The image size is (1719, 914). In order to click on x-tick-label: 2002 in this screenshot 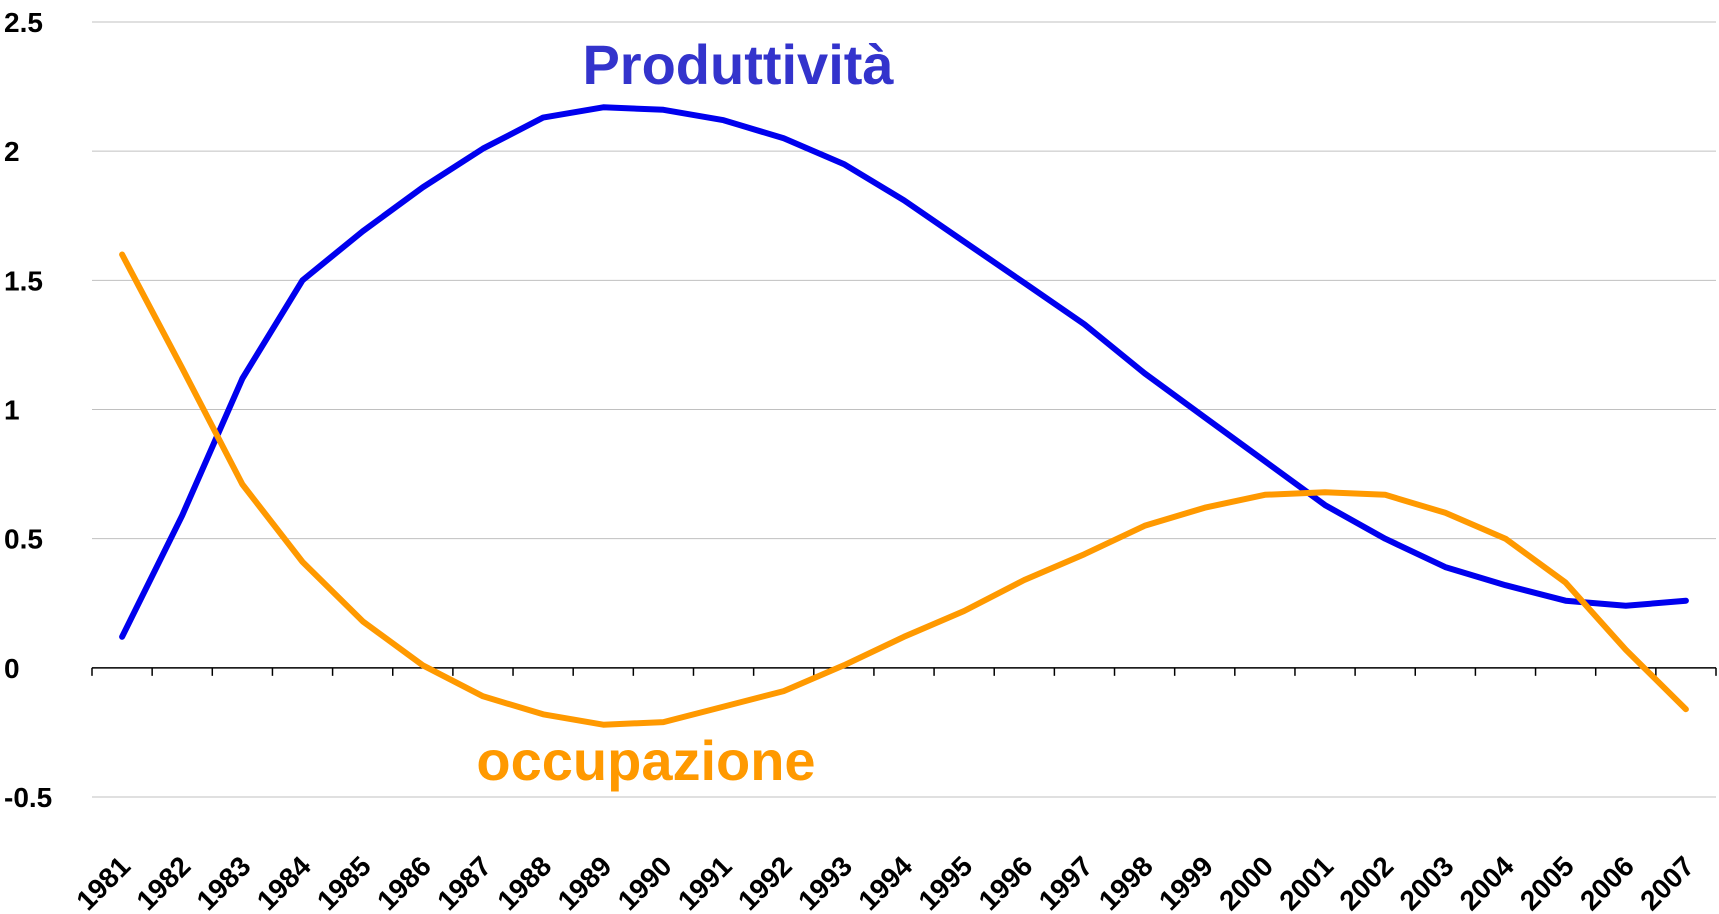, I will do `click(1366, 882)`.